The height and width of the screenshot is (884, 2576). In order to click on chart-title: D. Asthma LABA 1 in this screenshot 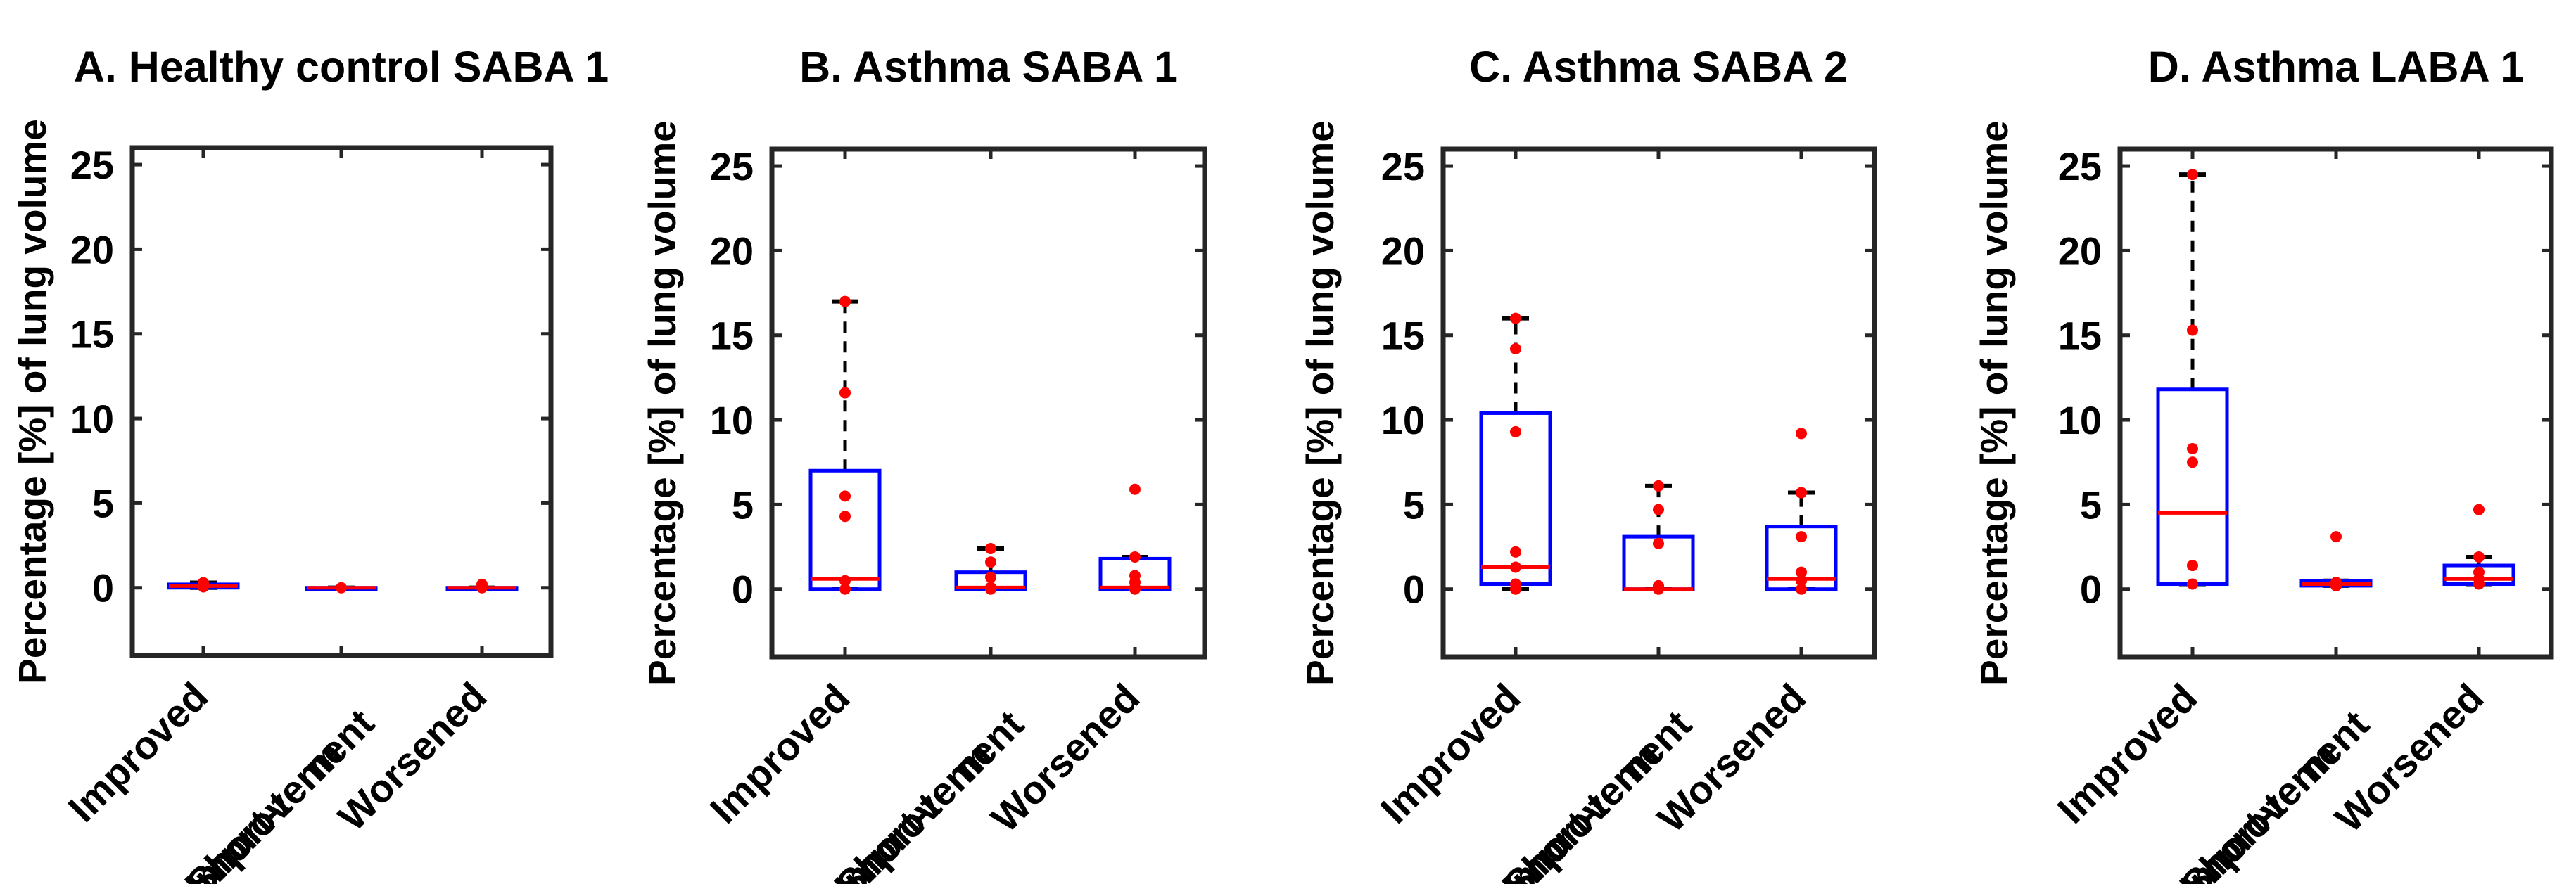, I will do `click(2336, 67)`.